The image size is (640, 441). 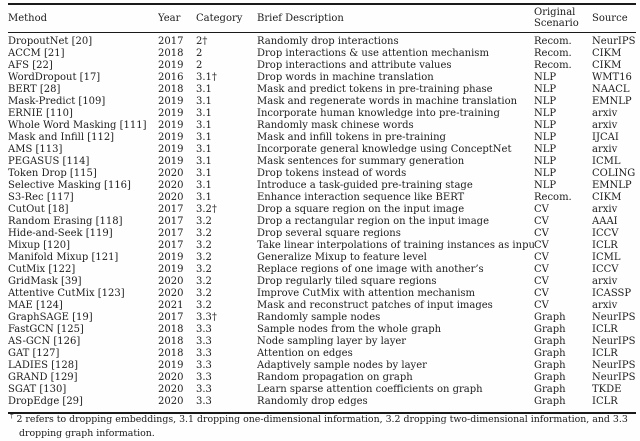 I want to click on cell-method: Manifold Mixup [121], so click(x=63, y=257).